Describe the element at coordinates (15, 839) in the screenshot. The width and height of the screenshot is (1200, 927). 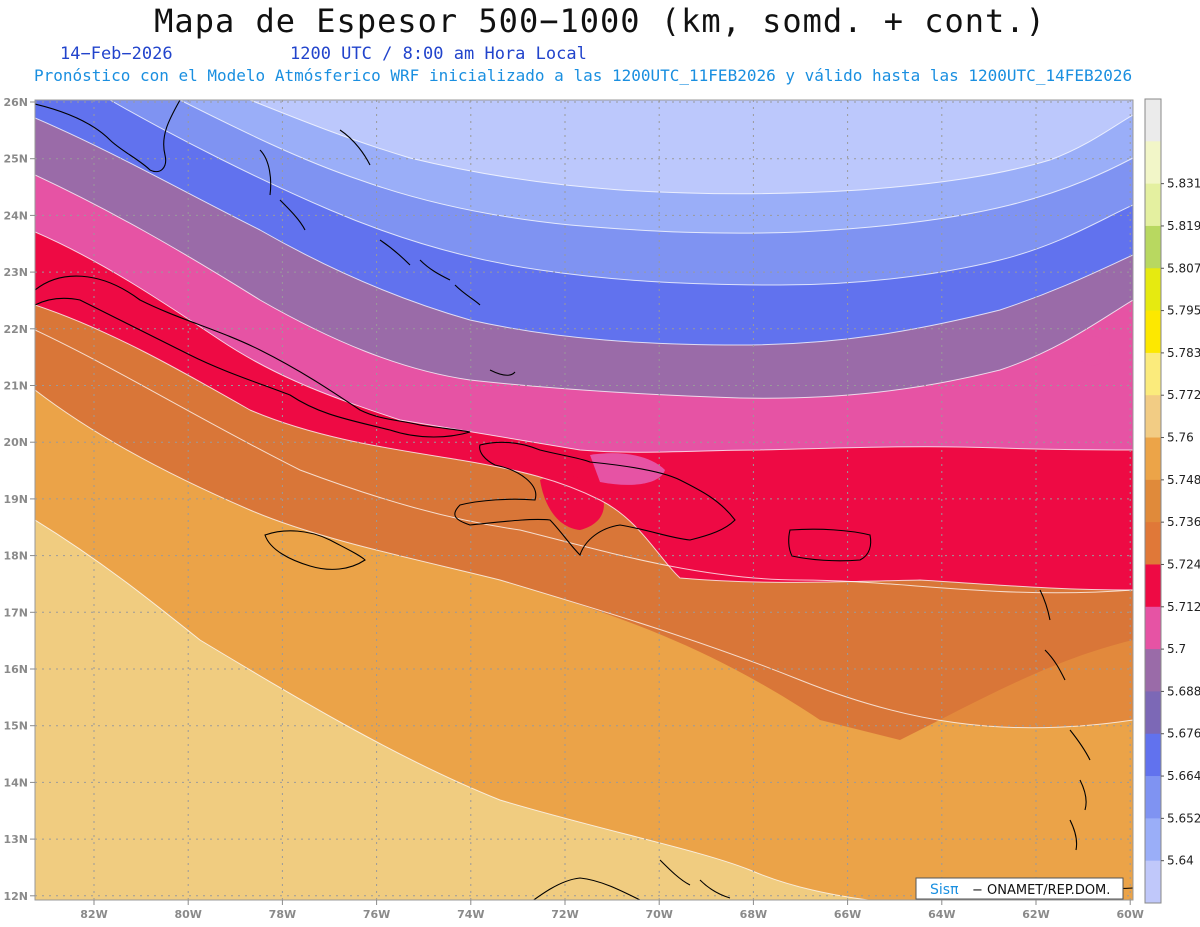
I see `lat-label: 13N` at that location.